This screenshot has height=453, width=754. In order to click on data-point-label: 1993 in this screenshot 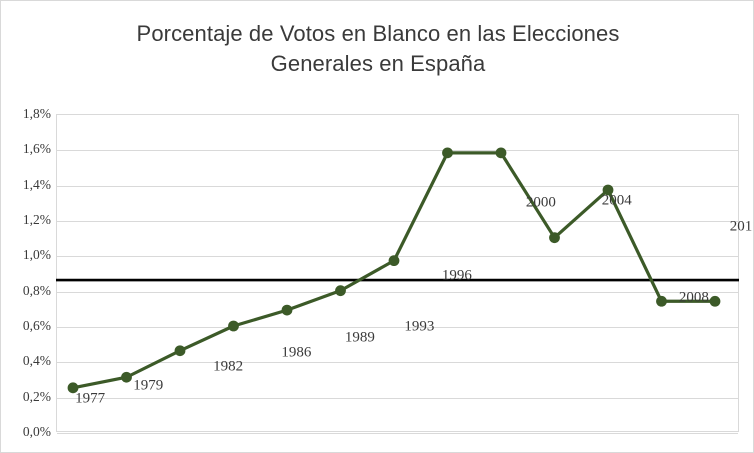, I will do `click(419, 326)`.